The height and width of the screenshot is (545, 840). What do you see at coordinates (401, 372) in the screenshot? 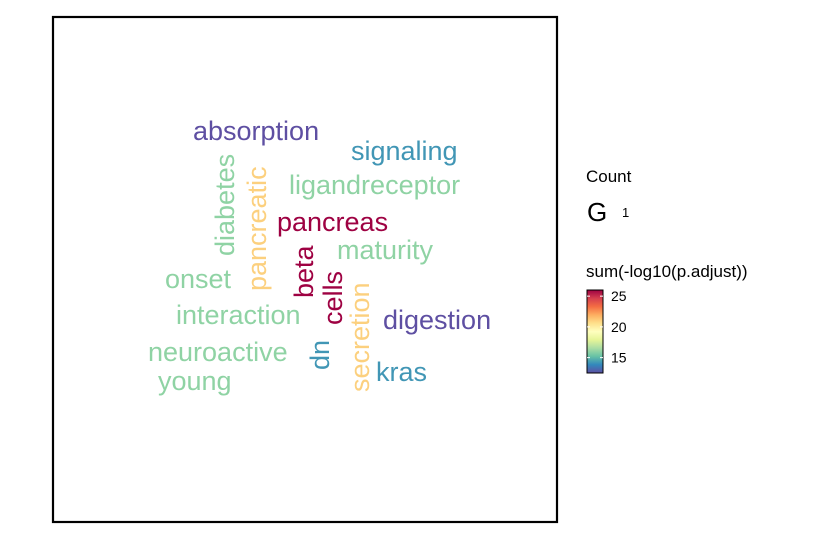
I see `word-kras: kras` at bounding box center [401, 372].